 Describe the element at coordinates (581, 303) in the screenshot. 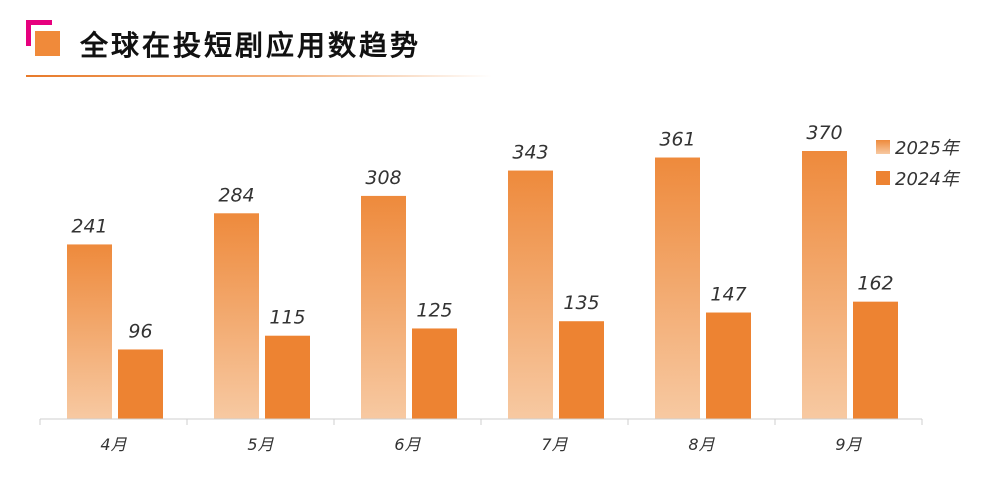

I see `value-label-2024年-7月: 135` at that location.